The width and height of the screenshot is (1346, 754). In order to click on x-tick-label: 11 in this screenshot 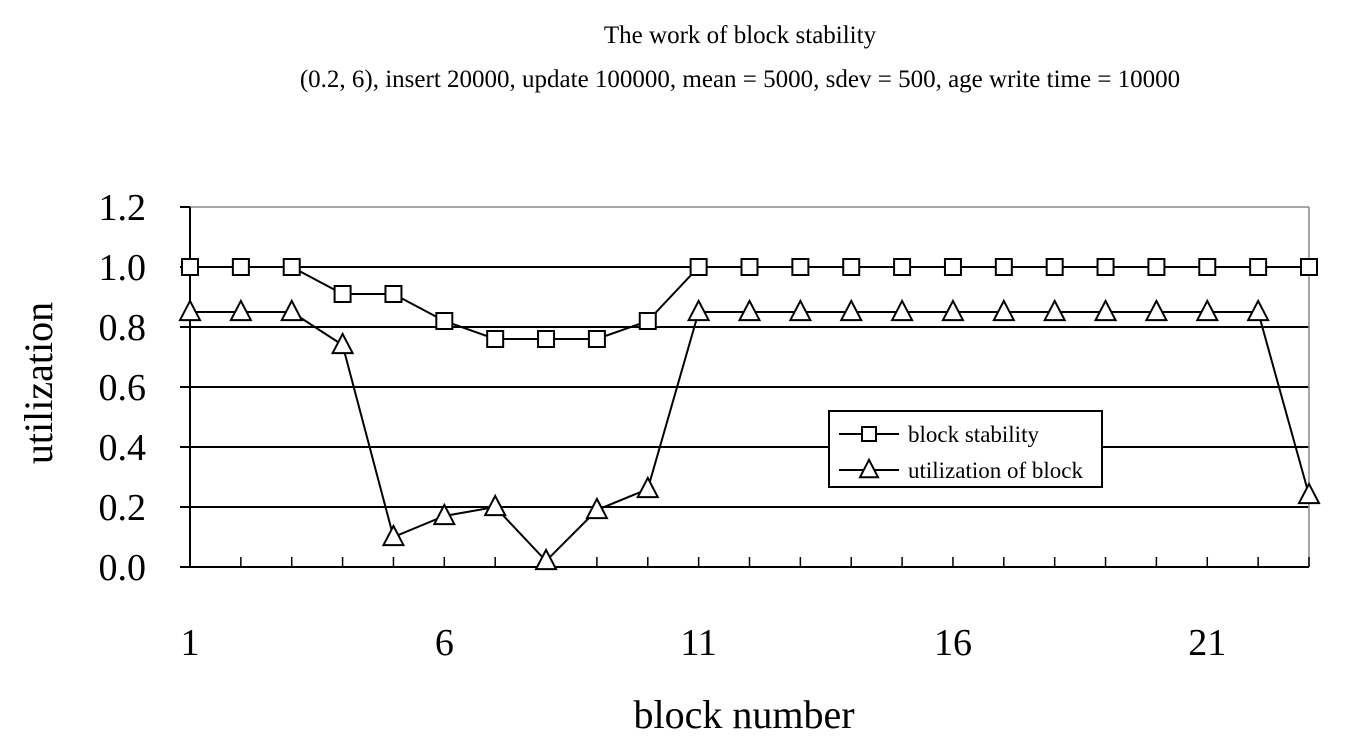, I will do `click(698, 643)`.